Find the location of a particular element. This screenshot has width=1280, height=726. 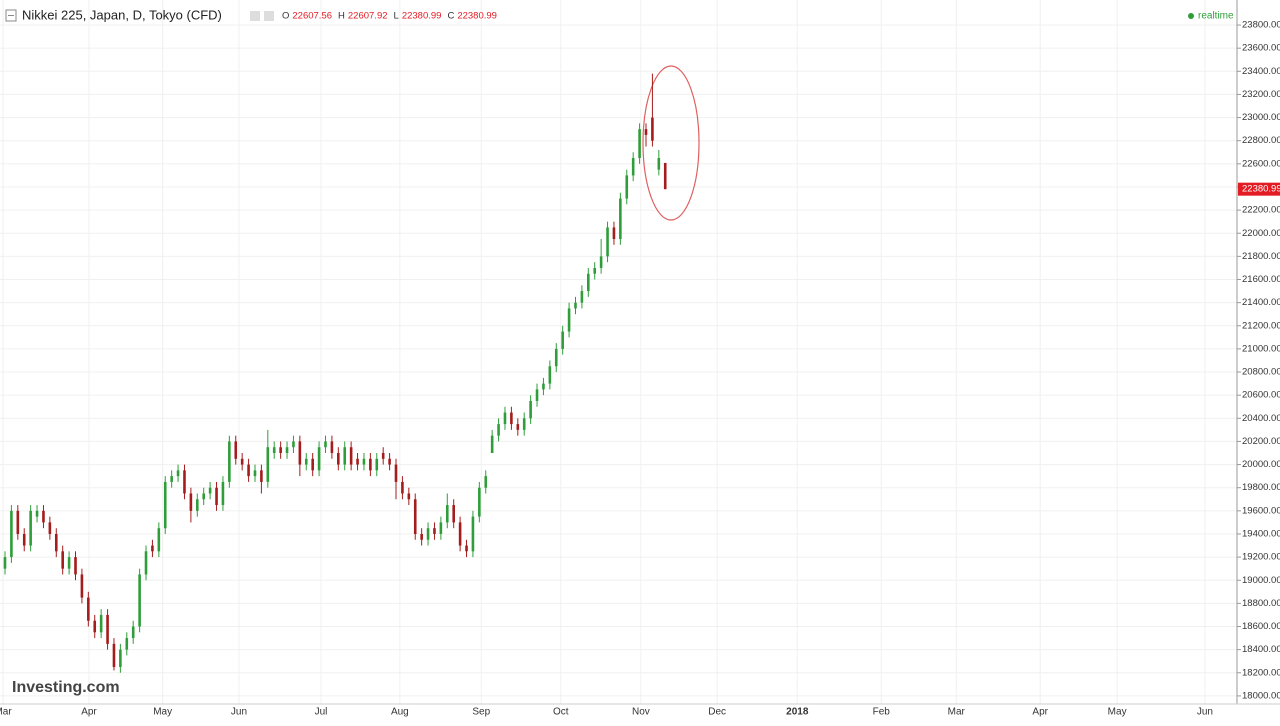

y-tick-label: 23200.00 is located at coordinates (1261, 94).